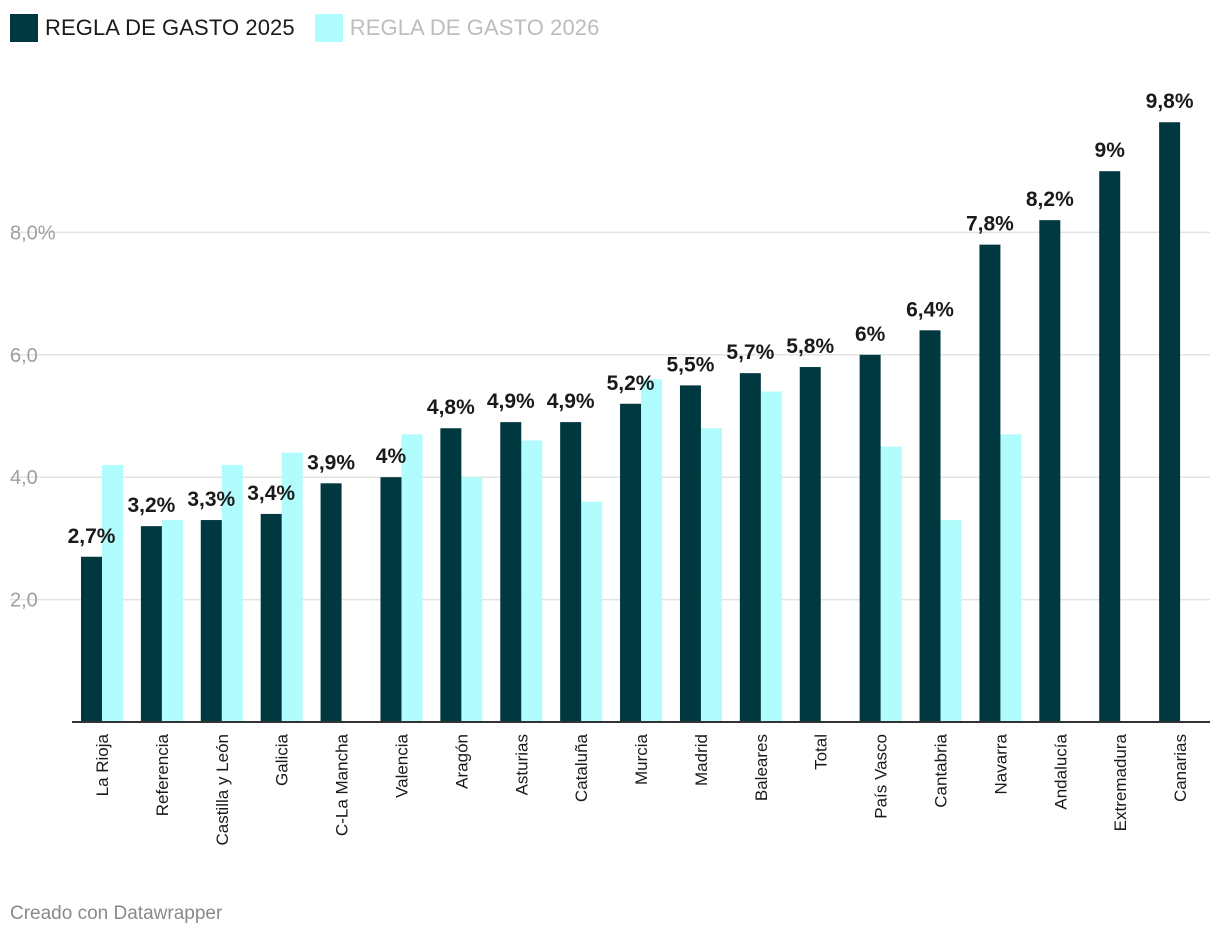 This screenshot has width=1220, height=940. What do you see at coordinates (172, 621) in the screenshot?
I see `bar-2026-referencia` at bounding box center [172, 621].